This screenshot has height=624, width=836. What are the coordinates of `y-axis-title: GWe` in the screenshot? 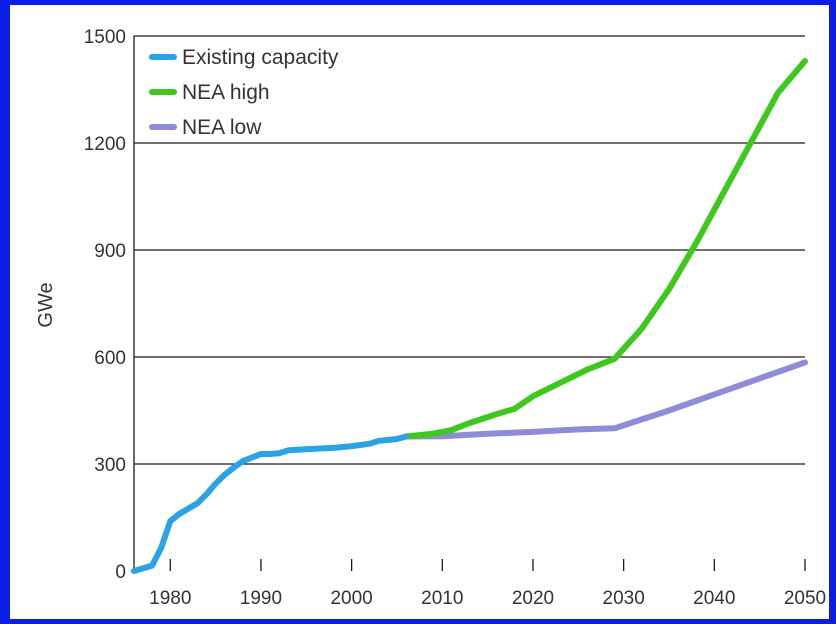 It's located at (46, 304).